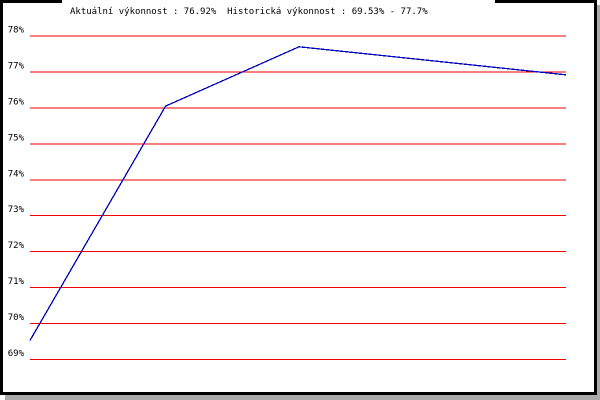 This screenshot has height=400, width=600. I want to click on y-axis-label: 76%, so click(16, 102).